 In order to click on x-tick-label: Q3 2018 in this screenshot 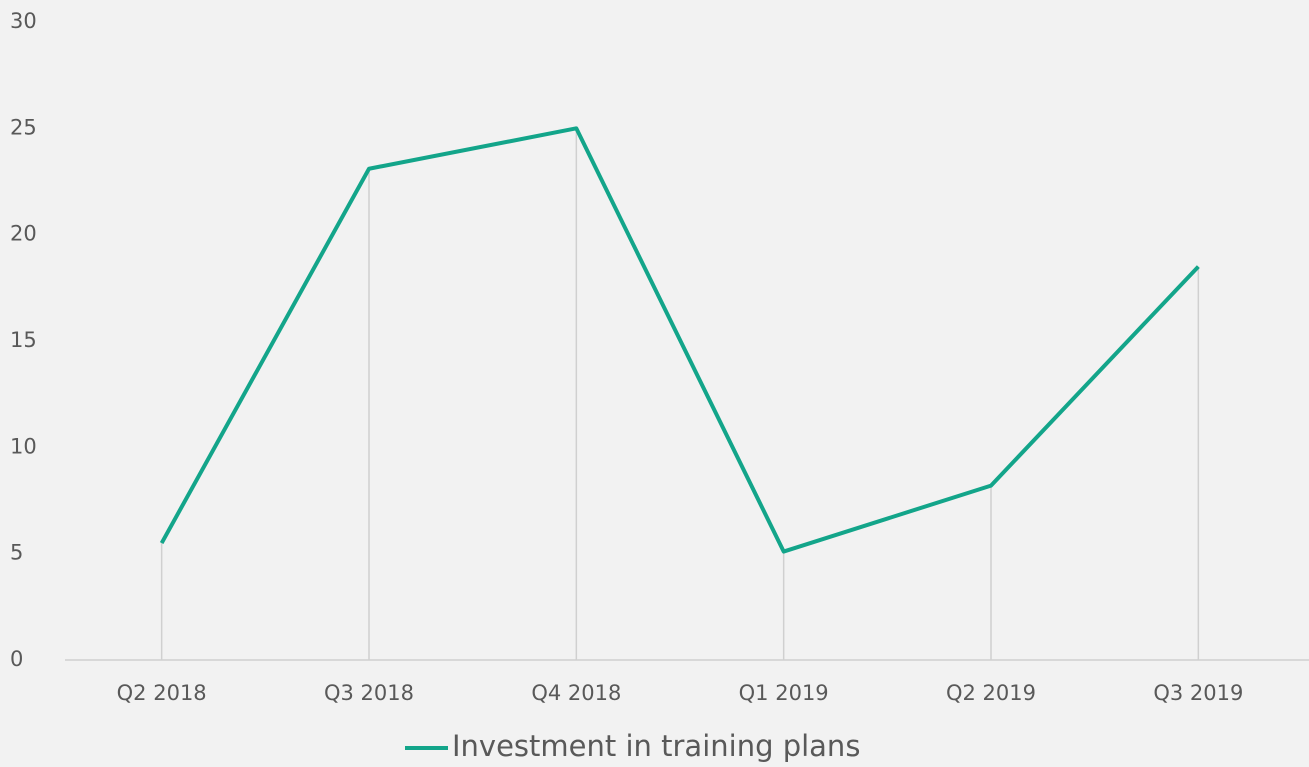, I will do `click(369, 693)`.